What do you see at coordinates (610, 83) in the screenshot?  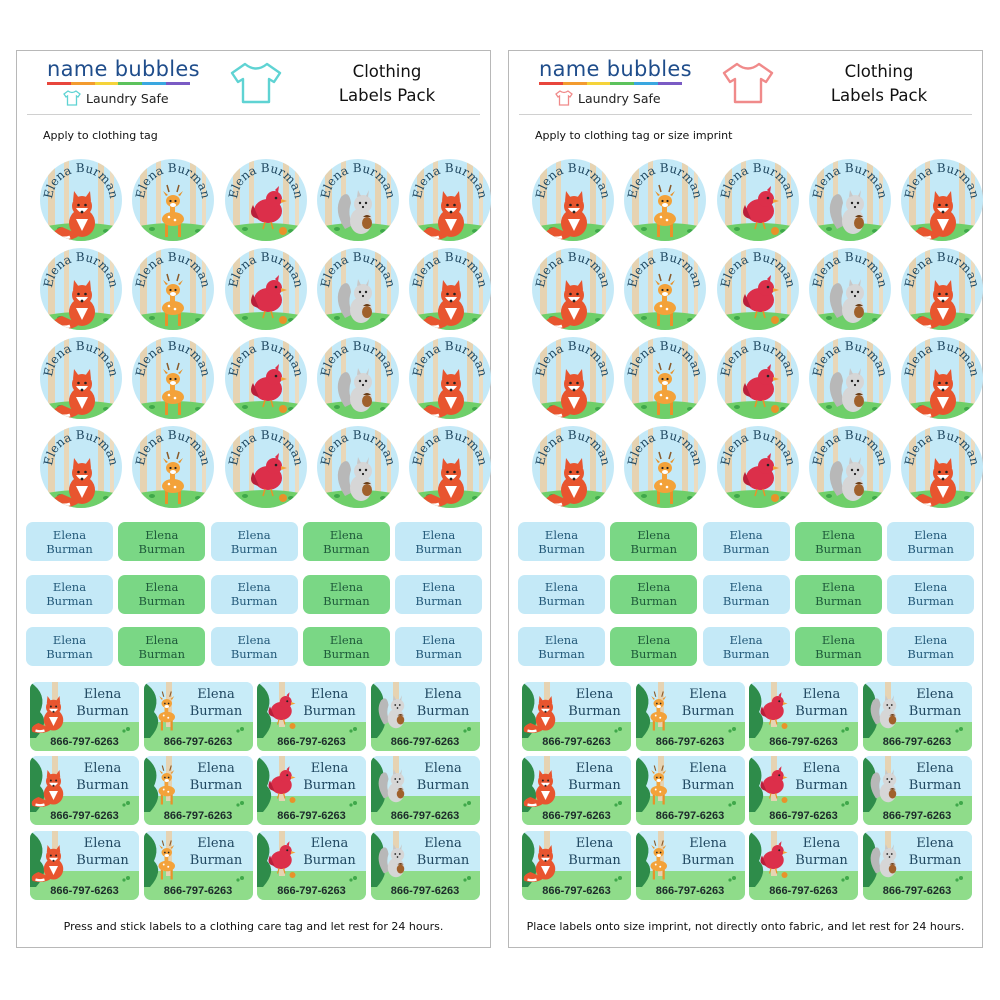 I see `brand-color-bar` at bounding box center [610, 83].